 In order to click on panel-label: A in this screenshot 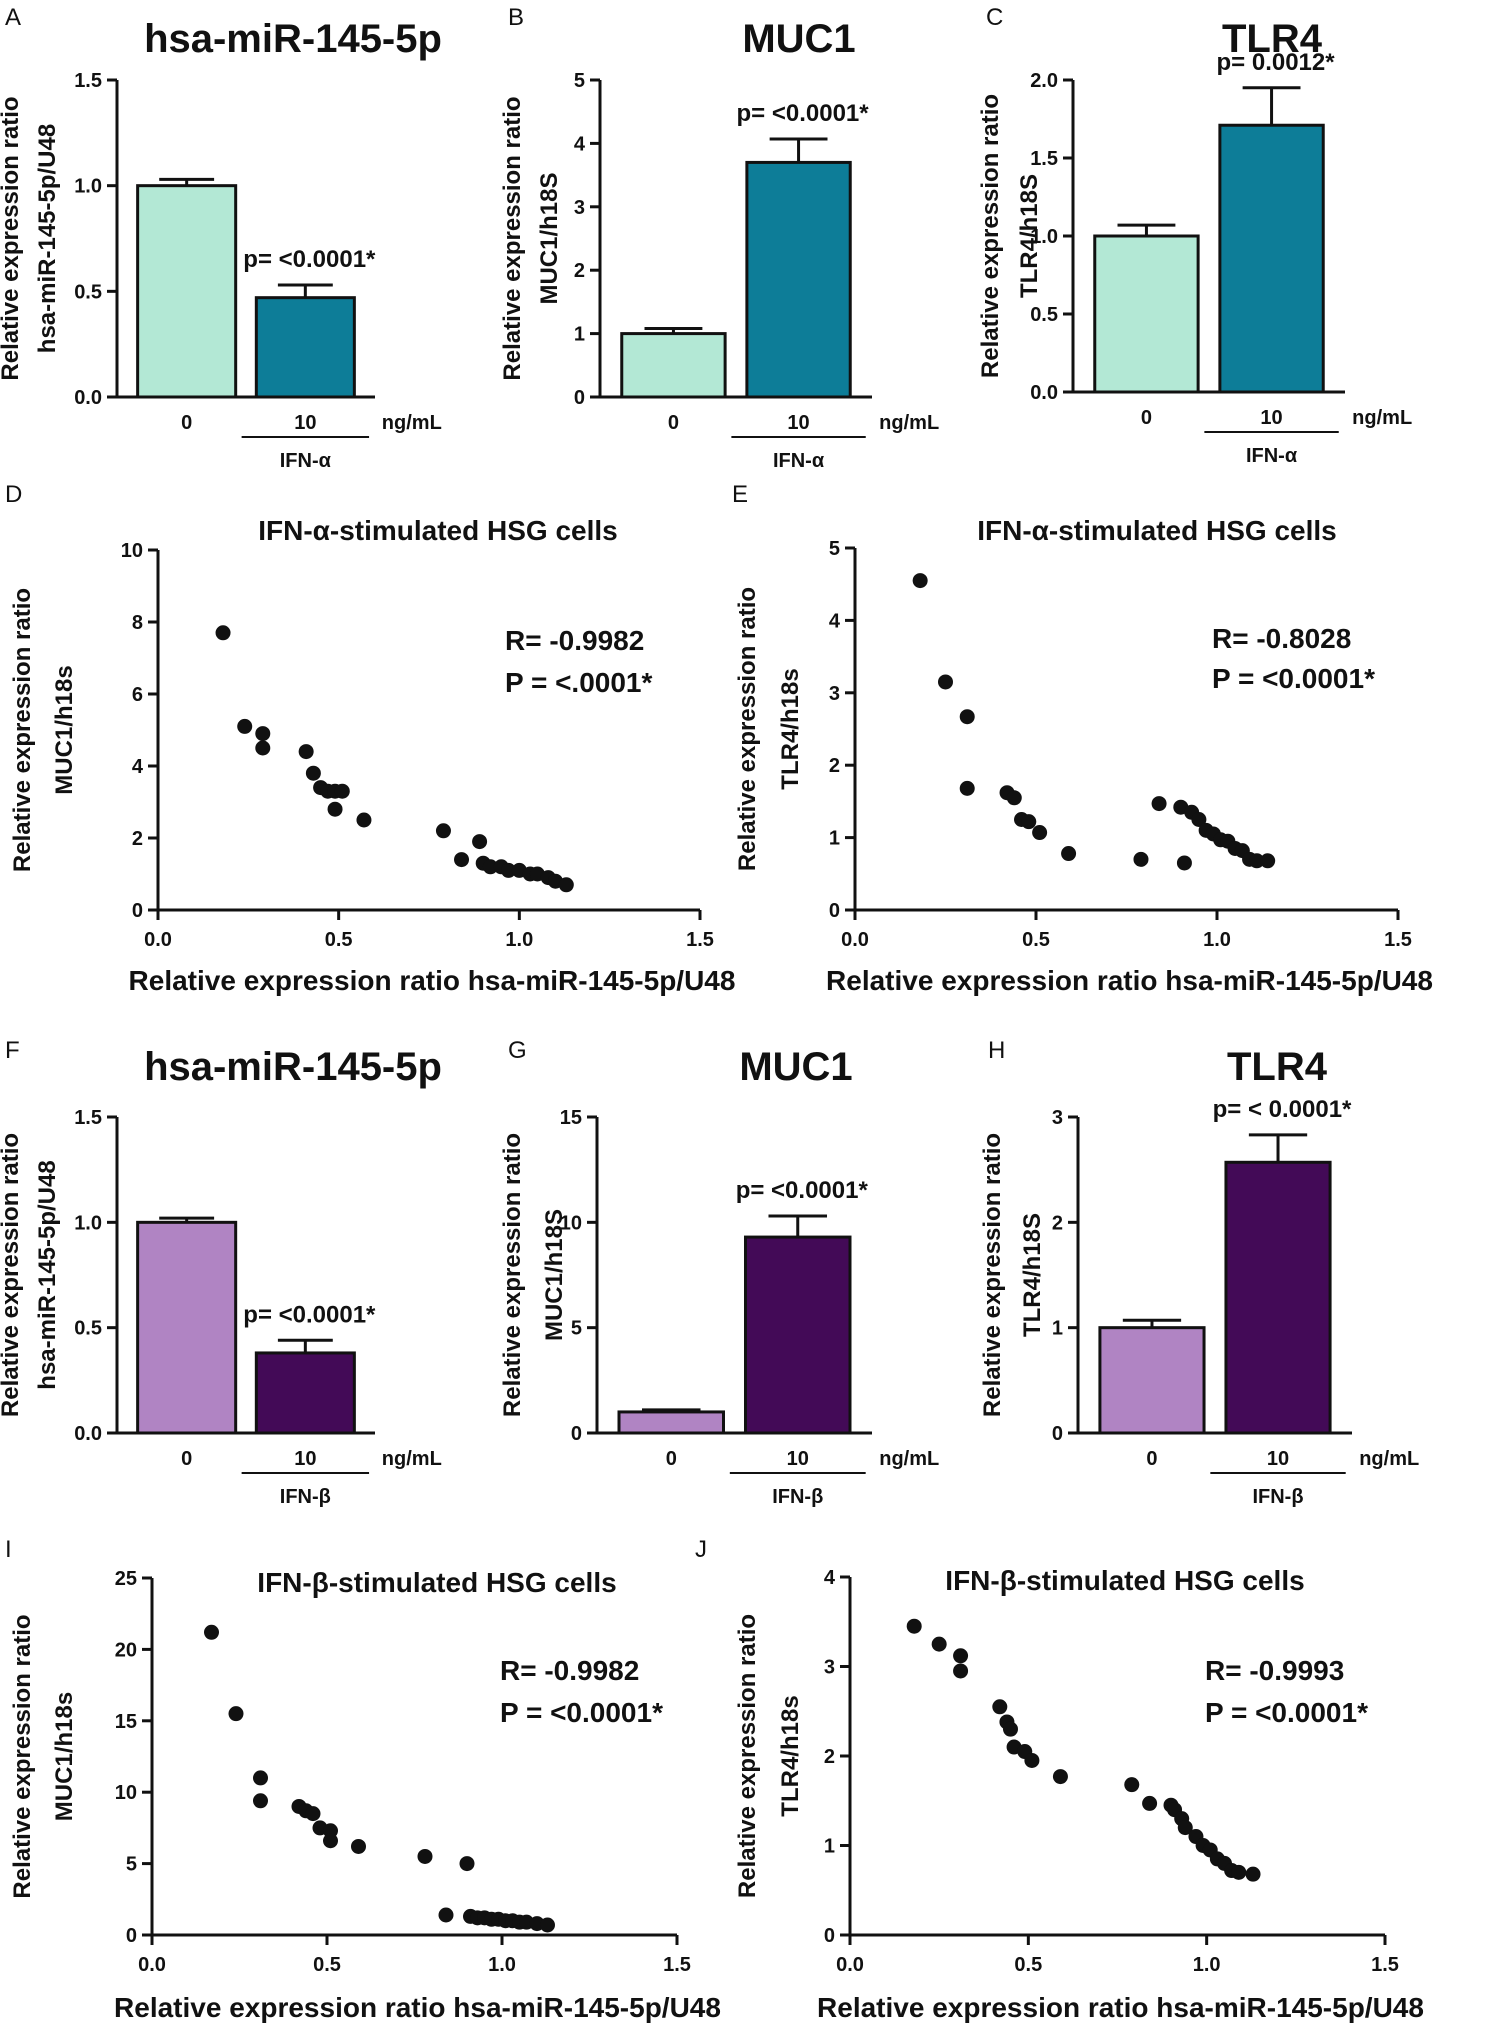, I will do `click(13, 17)`.